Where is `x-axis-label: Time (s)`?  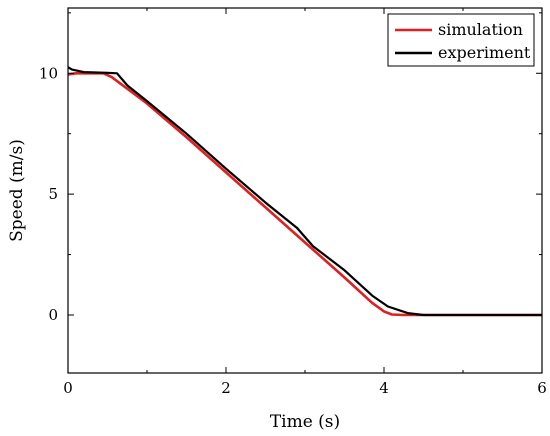
x-axis-label: Time (s) is located at coordinates (305, 422).